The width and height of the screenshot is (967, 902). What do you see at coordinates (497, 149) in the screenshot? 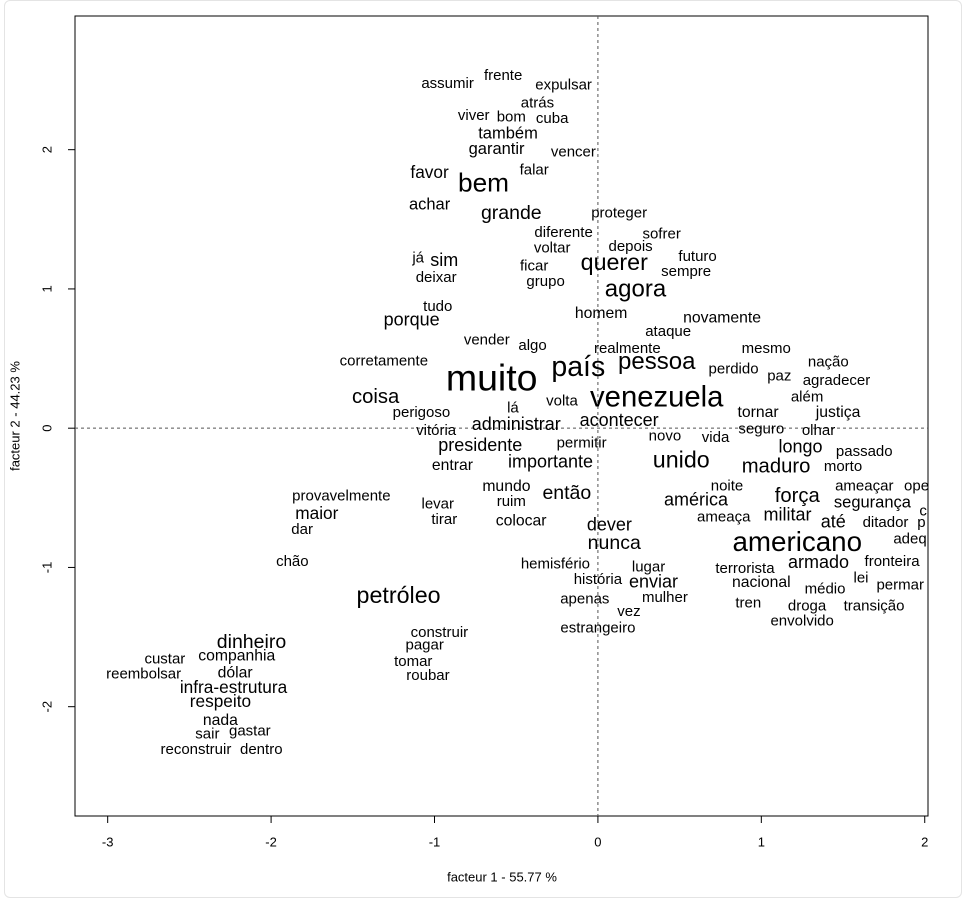
I see `word: garantir` at bounding box center [497, 149].